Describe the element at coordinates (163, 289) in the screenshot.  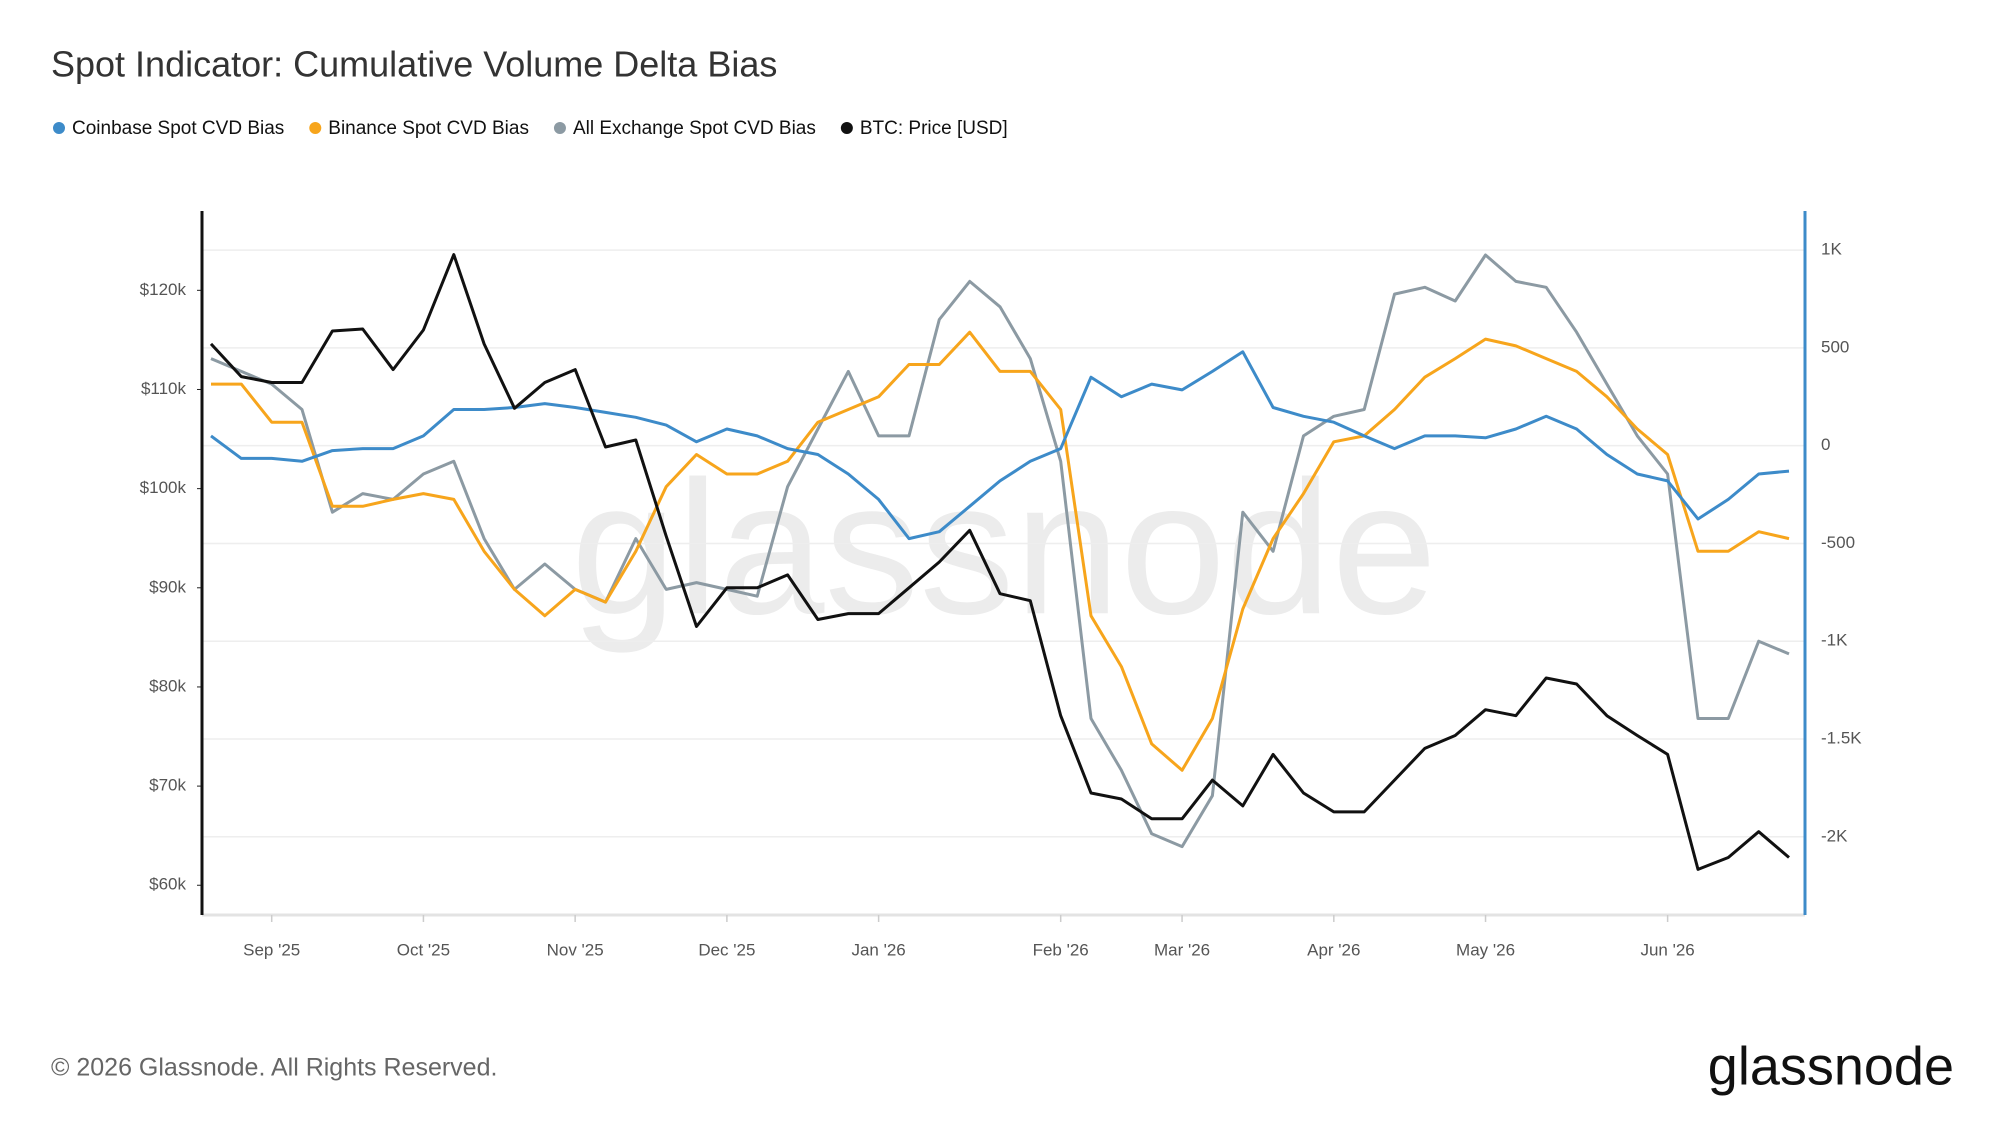
I see `y-tick-label: $120k` at that location.